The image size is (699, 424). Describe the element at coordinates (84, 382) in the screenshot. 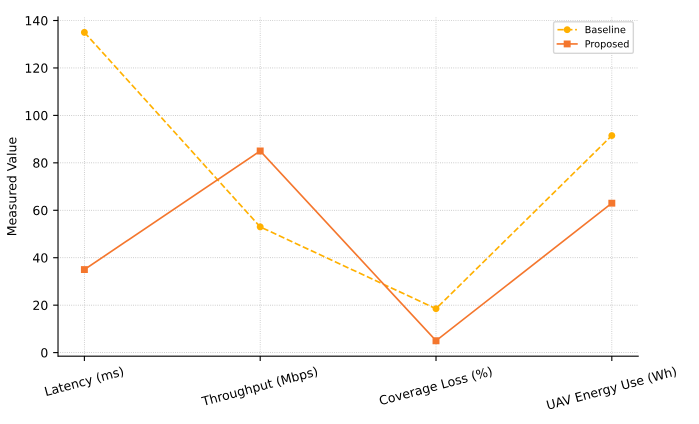

I see `x-tick-label: Latency (ms)` at that location.